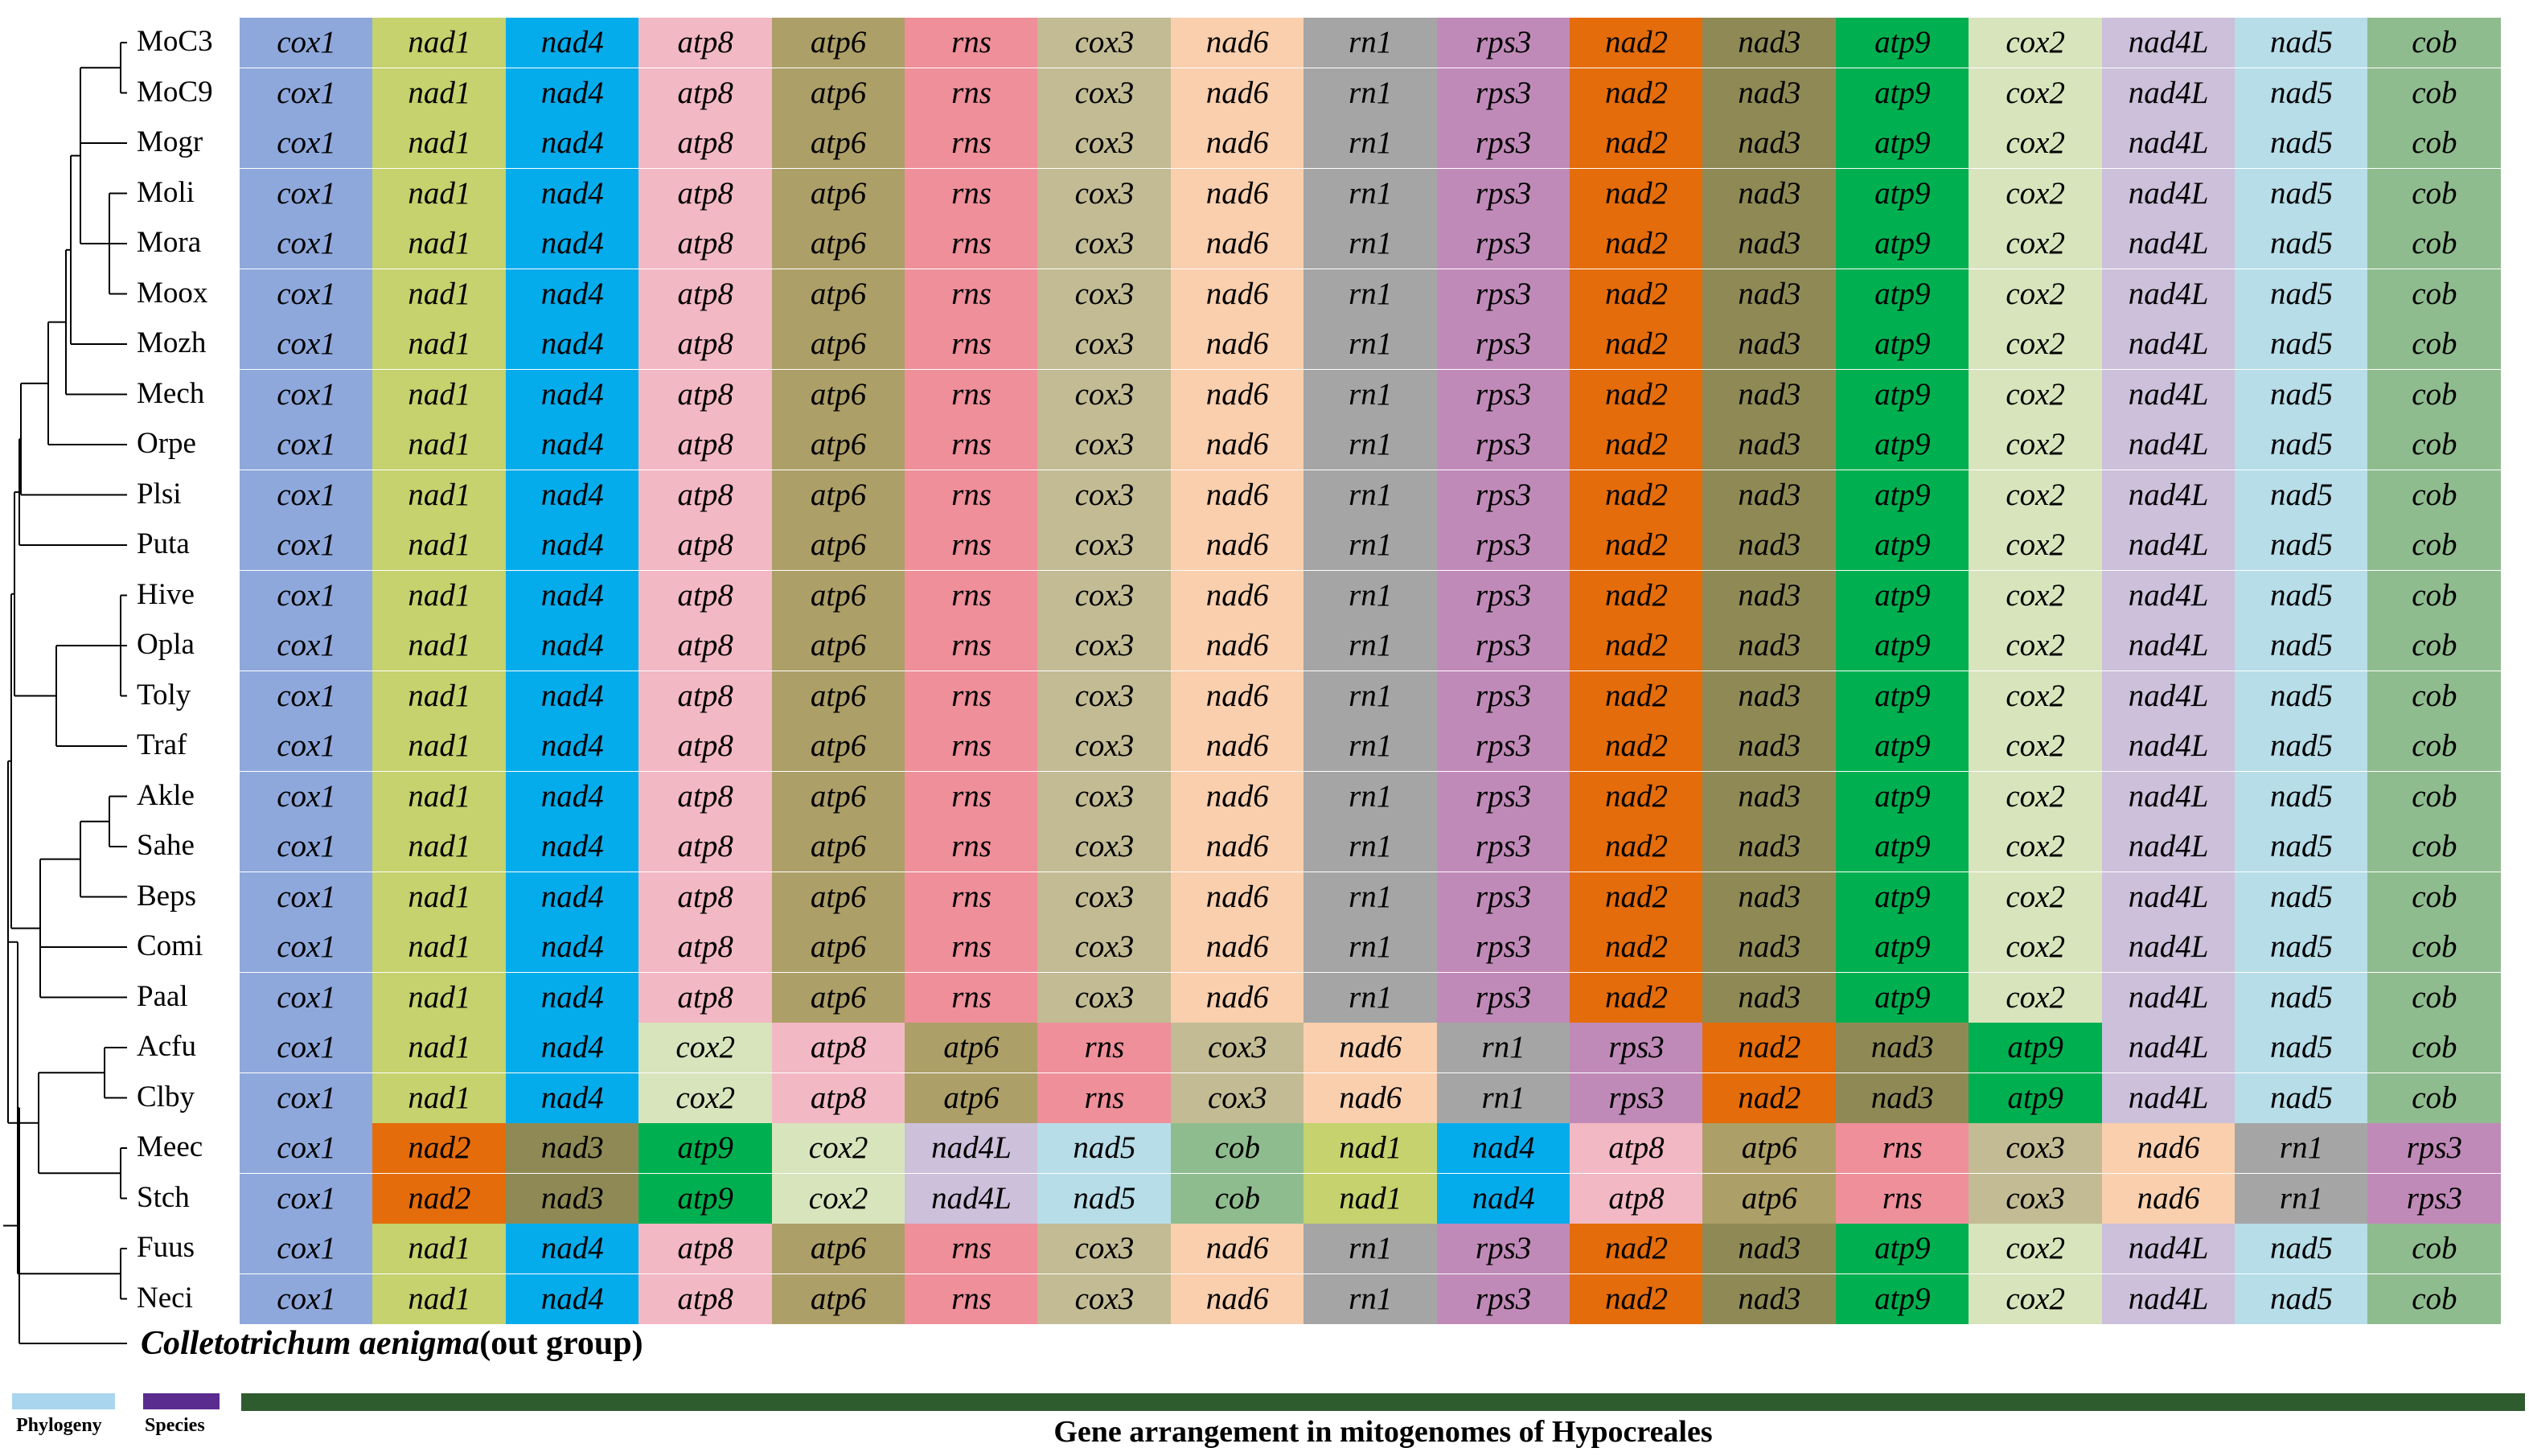  I want to click on taxon-label: Sahe, so click(166, 845).